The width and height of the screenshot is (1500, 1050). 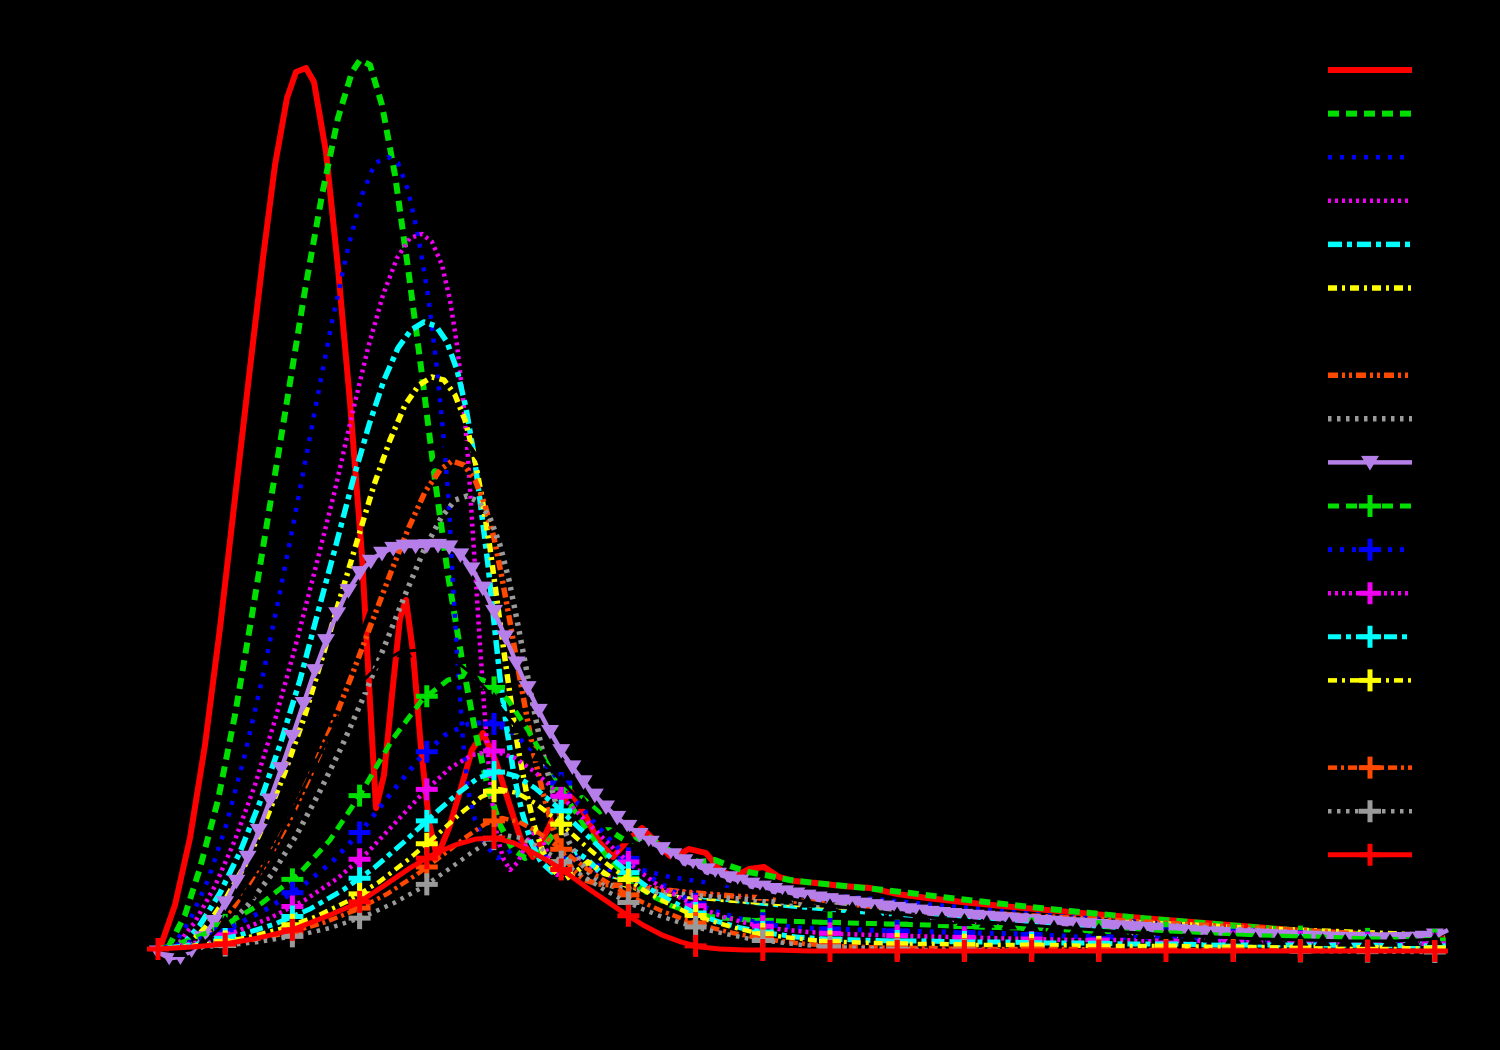 I want to click on series-18-line, so click(x=809, y=893).